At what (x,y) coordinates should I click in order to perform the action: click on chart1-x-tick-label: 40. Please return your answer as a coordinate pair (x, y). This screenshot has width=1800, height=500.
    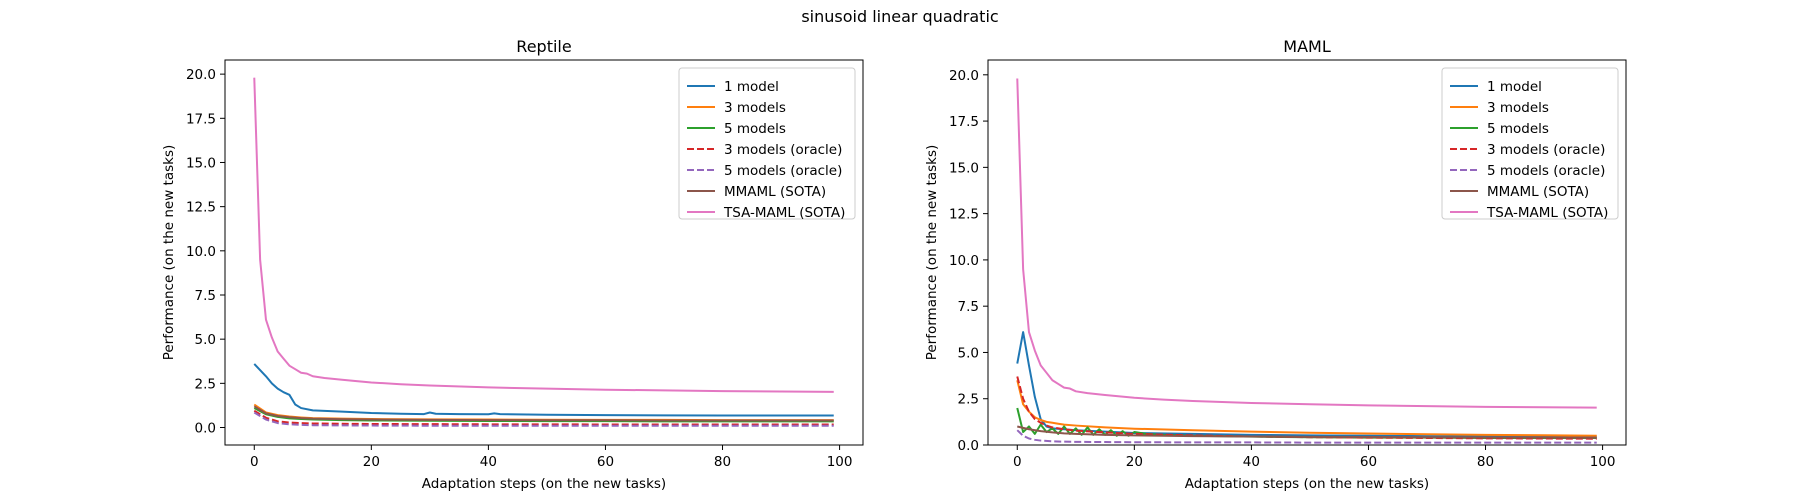
    Looking at the image, I should click on (1251, 462).